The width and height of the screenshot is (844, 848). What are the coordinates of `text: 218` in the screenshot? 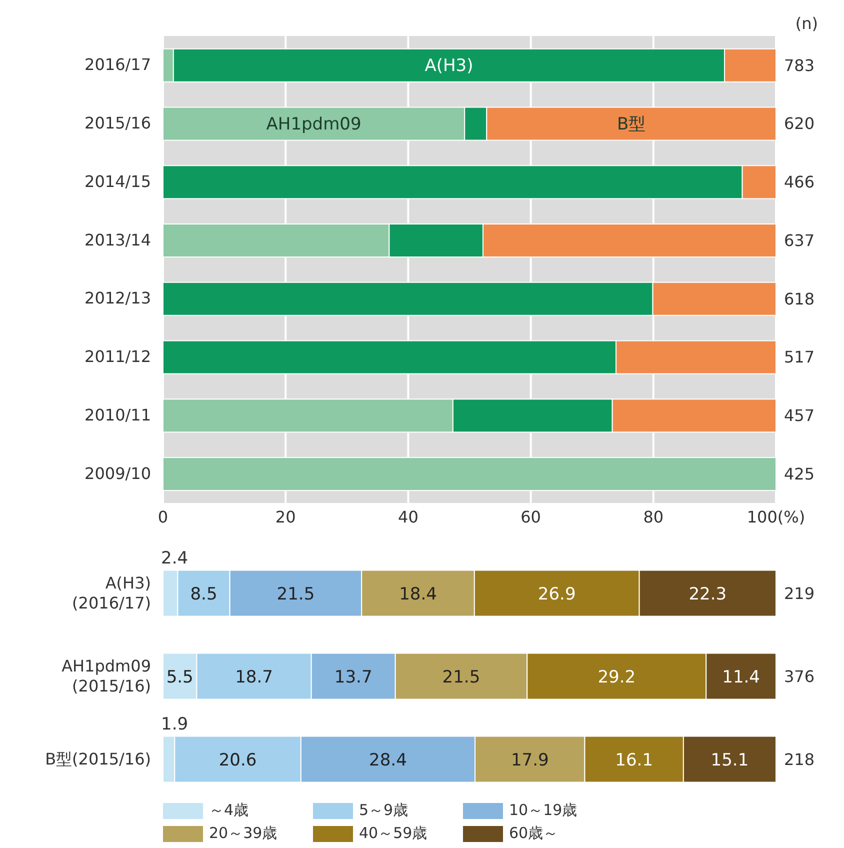 It's located at (799, 760).